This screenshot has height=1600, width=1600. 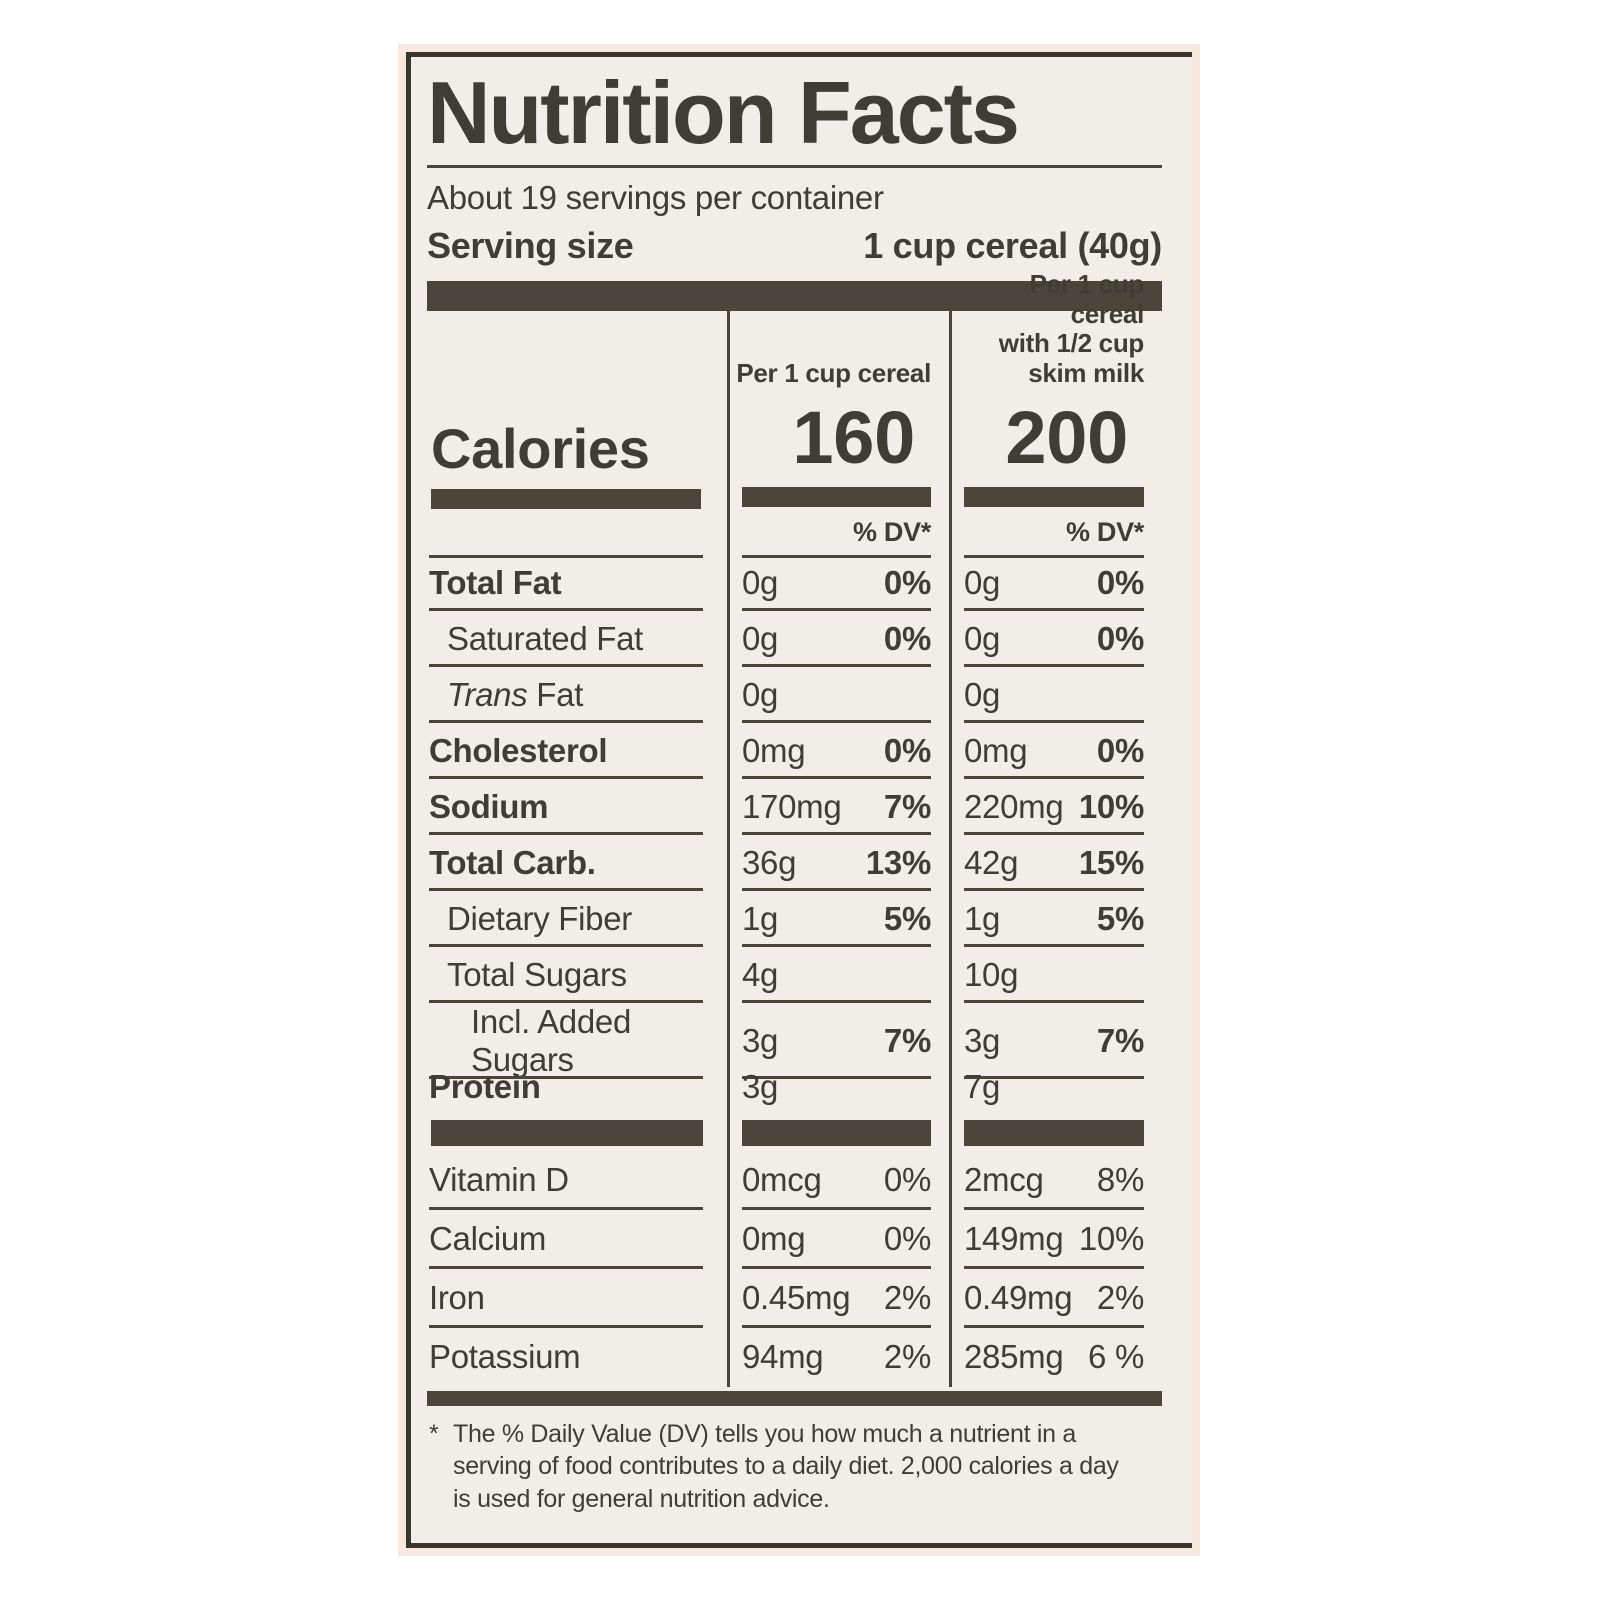 I want to click on nutrient-name: Trans Fat, so click(x=577, y=695).